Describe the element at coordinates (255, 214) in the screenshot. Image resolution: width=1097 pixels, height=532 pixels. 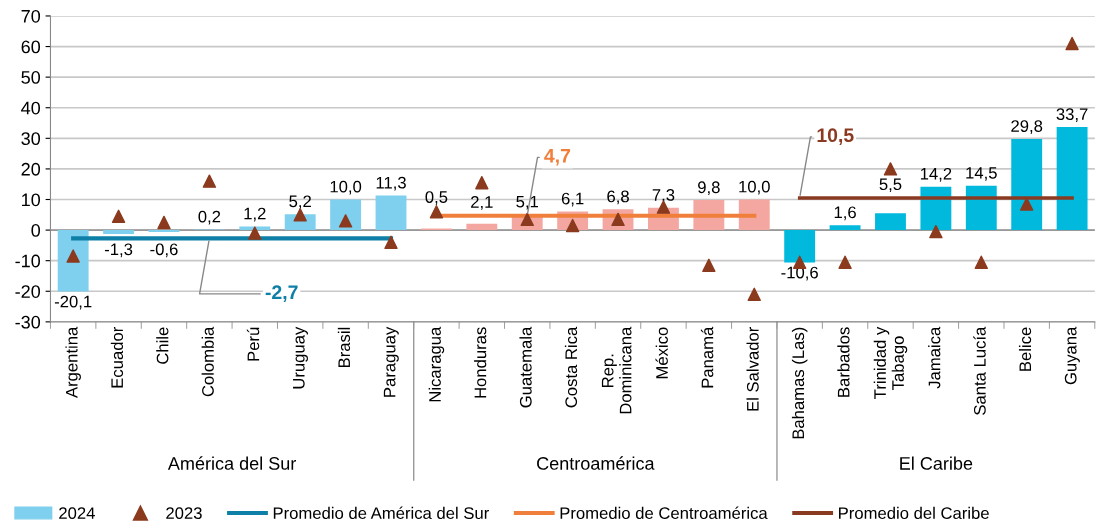
I see `data-label: 1,2` at that location.